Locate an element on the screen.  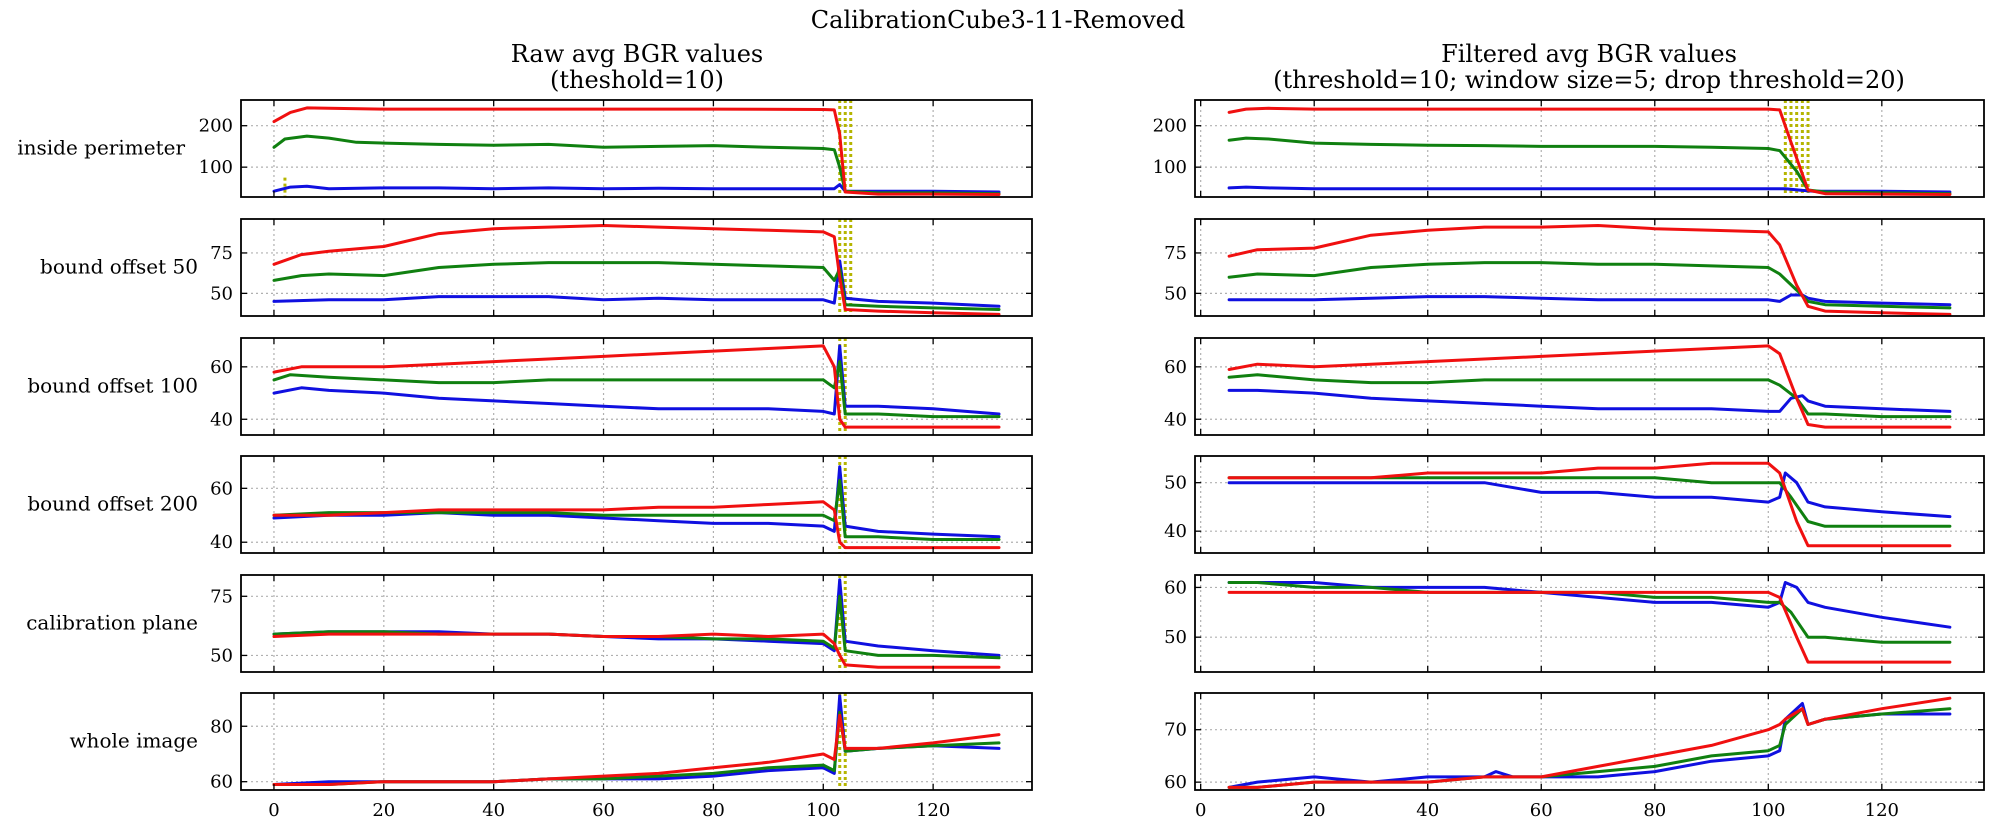
chart-raw-bound-offset-200: 40 60 bound offset 200 is located at coordinates (530, 504).